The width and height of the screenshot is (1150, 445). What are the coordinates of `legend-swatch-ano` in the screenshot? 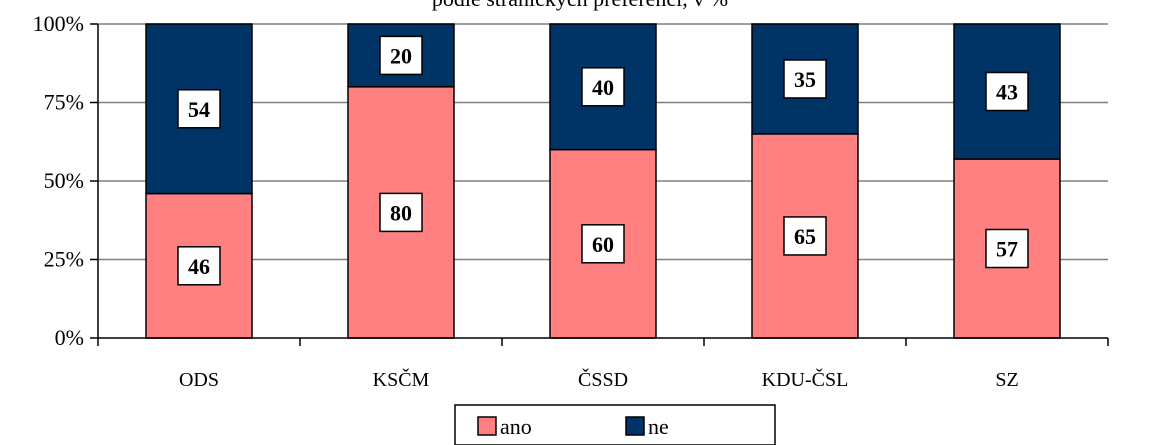 It's located at (487, 426).